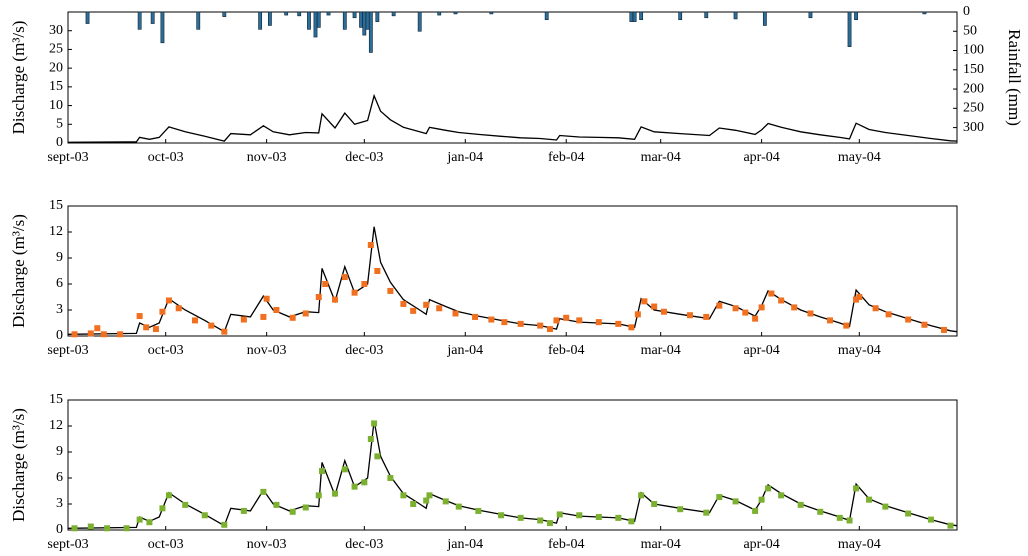 This screenshot has width=1028, height=556. I want to click on x-tick-label: sept-03, so click(67, 350).